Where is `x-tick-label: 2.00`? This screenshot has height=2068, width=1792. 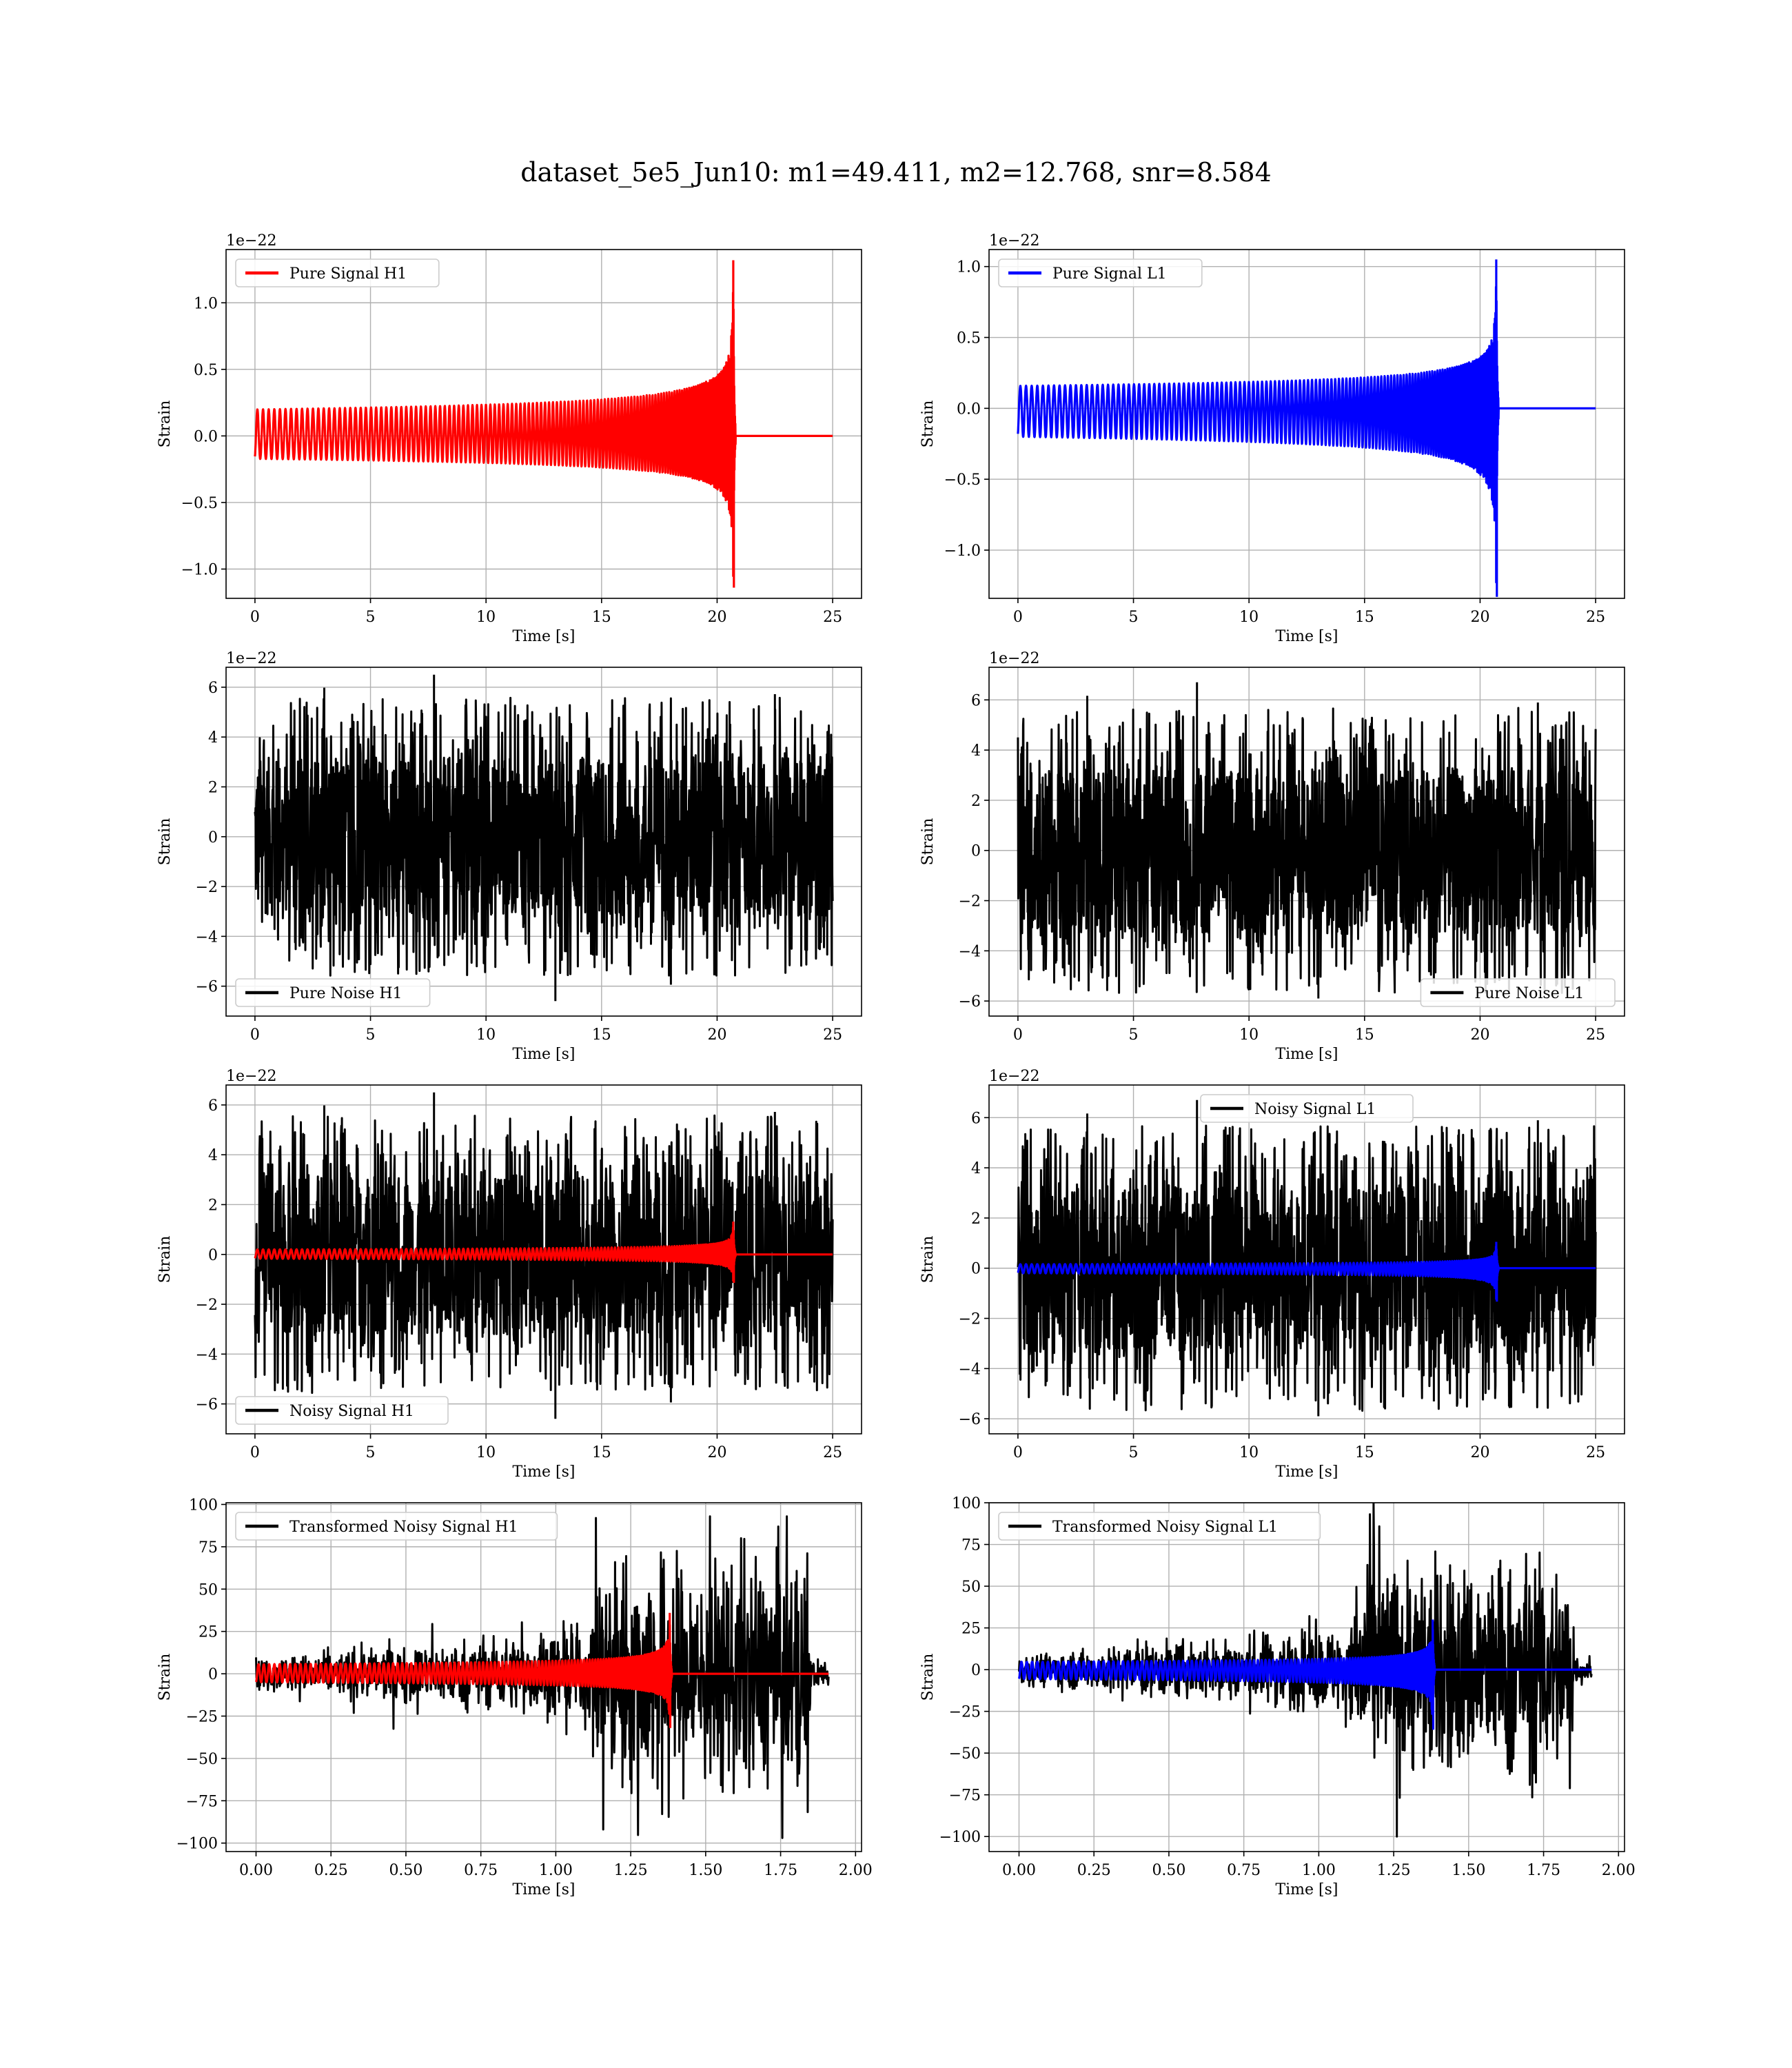 x-tick-label: 2.00 is located at coordinates (1619, 1870).